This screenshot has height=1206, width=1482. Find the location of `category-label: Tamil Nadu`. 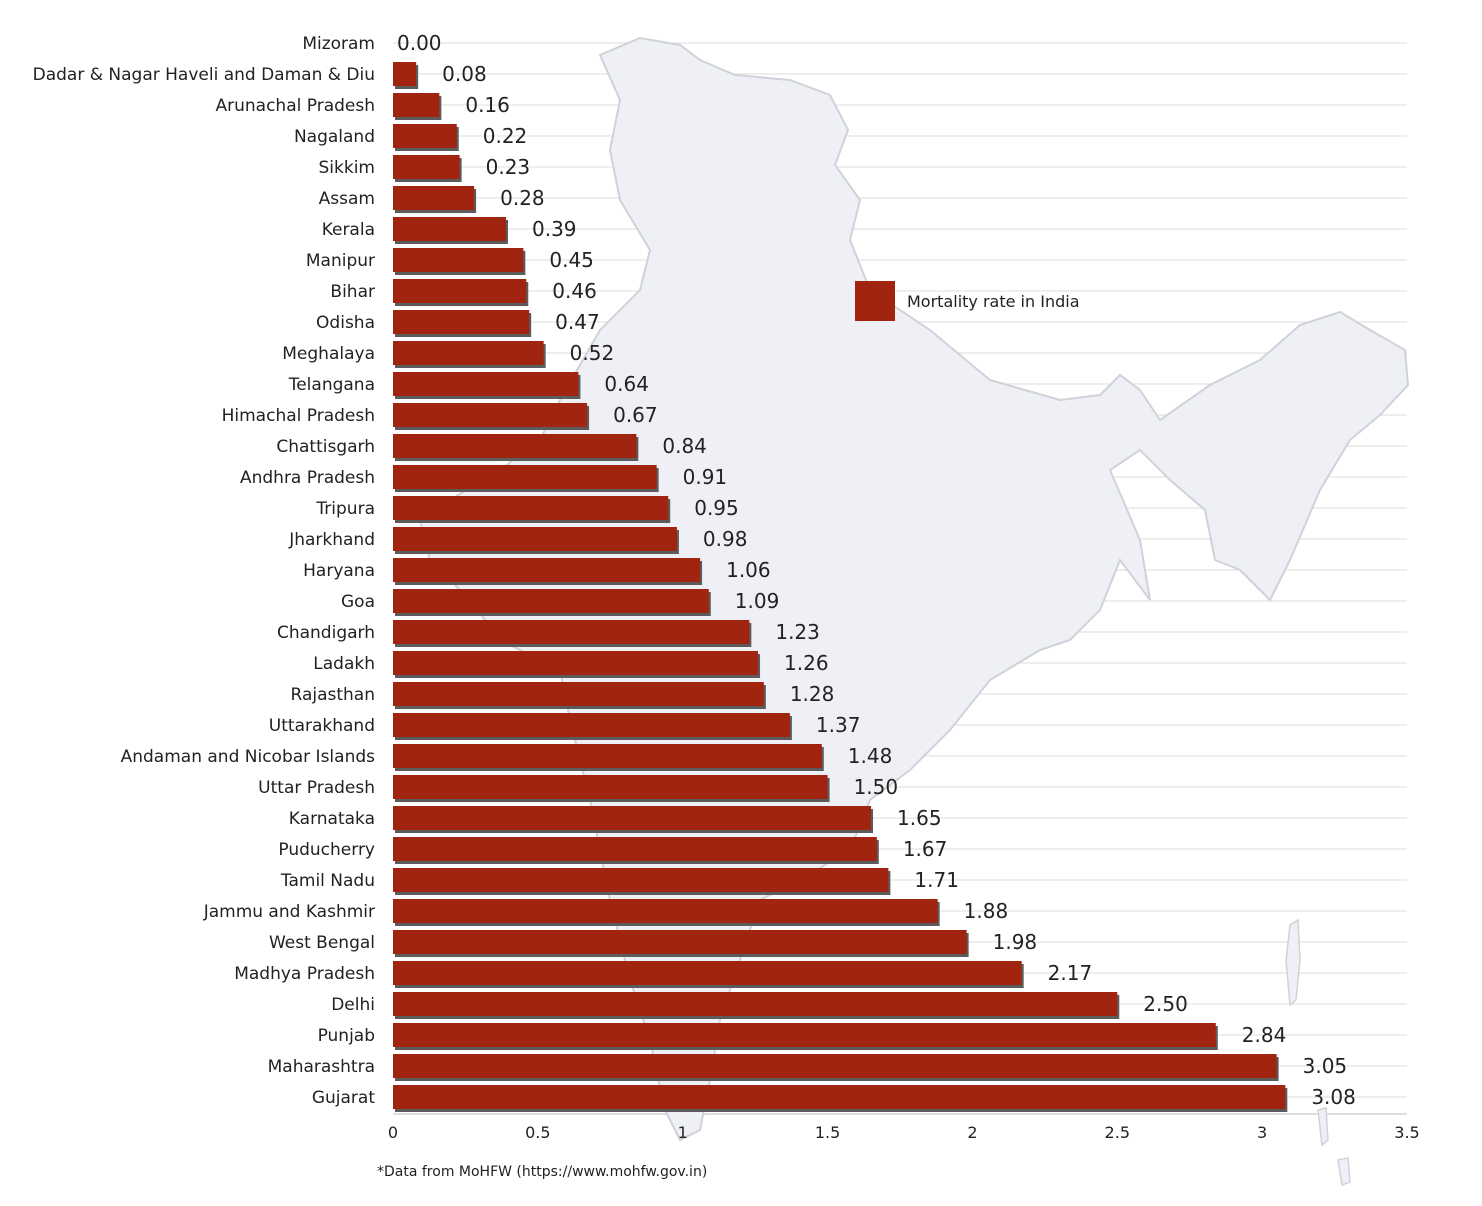

category-label: Tamil Nadu is located at coordinates (327, 881).